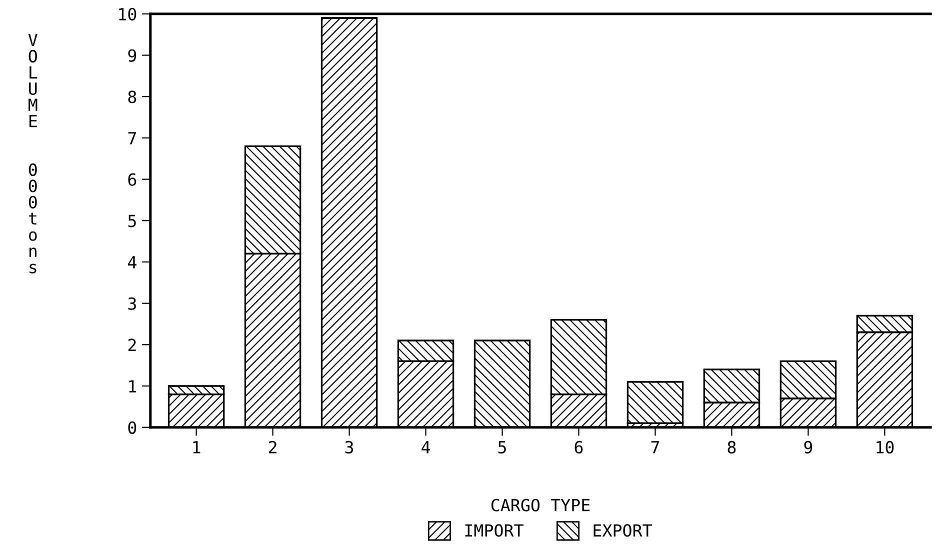 The height and width of the screenshot is (555, 940). Describe the element at coordinates (132, 386) in the screenshot. I see `y-tick-label: 1` at that location.